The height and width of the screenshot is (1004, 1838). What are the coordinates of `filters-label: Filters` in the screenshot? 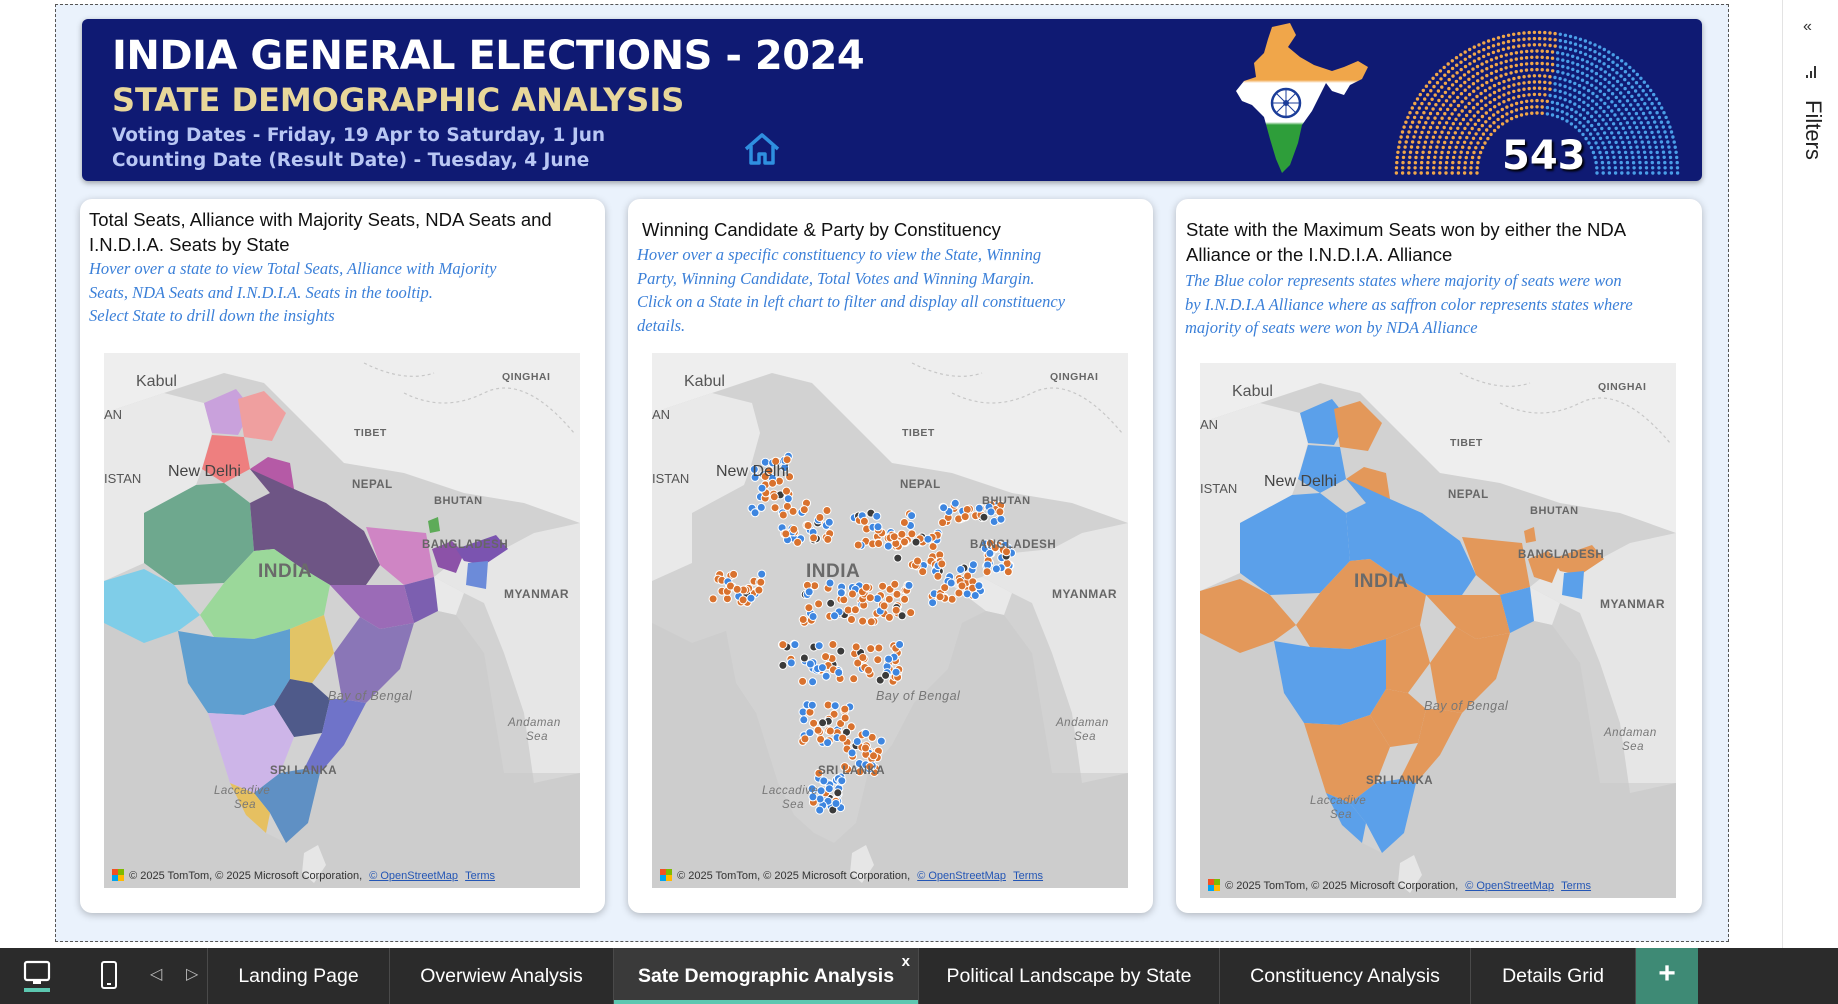 It's located at (1813, 130).